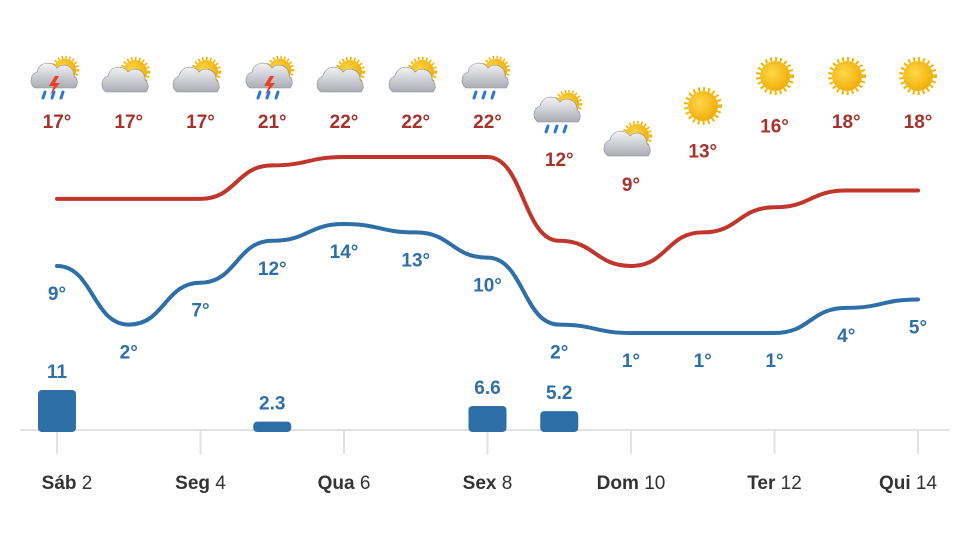 The width and height of the screenshot is (955, 536). I want to click on x-tick-day: Ter, so click(761, 483).